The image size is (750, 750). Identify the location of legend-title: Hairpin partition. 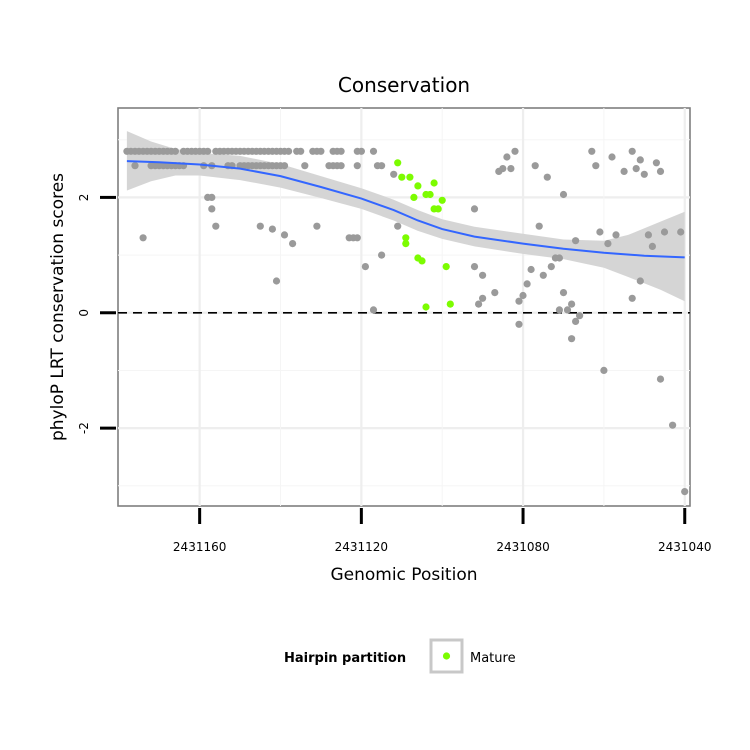
(345, 658).